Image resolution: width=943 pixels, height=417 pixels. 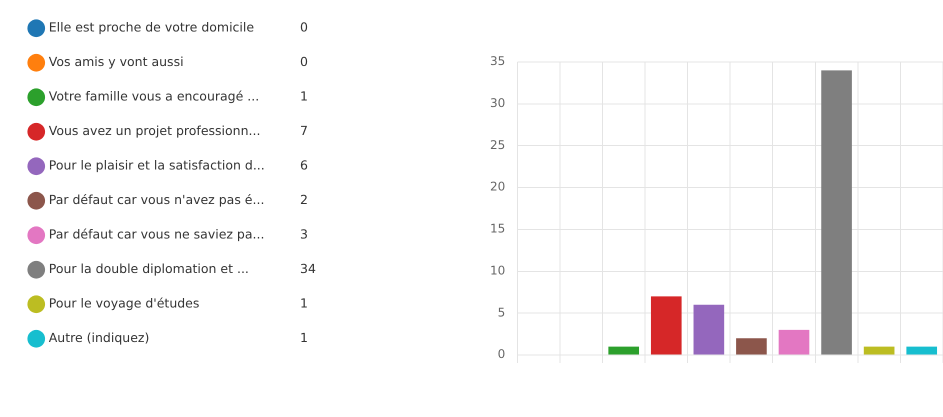 What do you see at coordinates (498, 103) in the screenshot?
I see `y-tick-label: 30` at bounding box center [498, 103].